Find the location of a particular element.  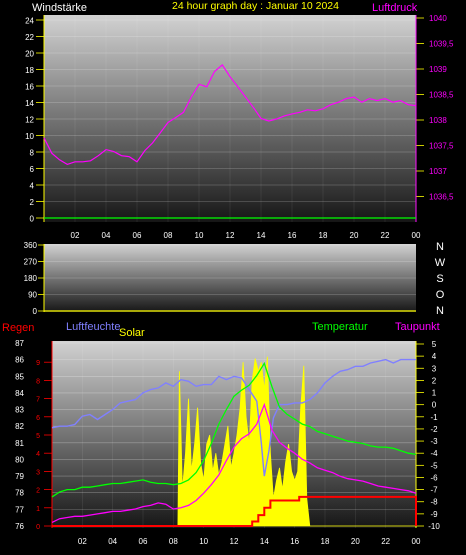

bottom-x-tick-label: 02 is located at coordinates (82, 541).